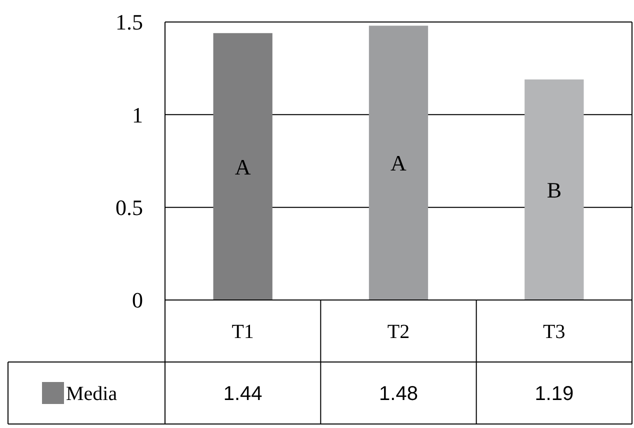  I want to click on x-tick-label: T1, so click(243, 332).